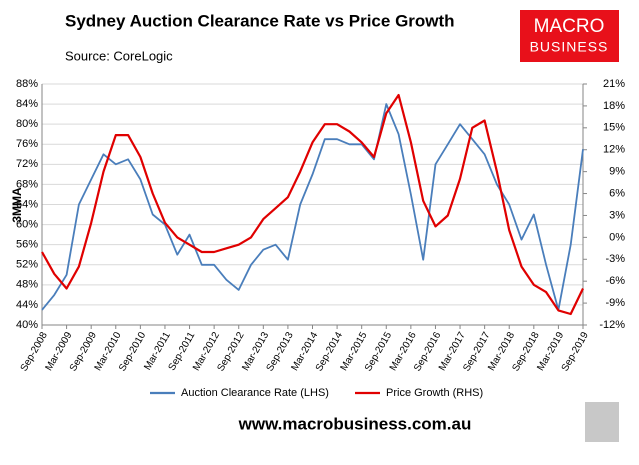 Image resolution: width=639 pixels, height=465 pixels. I want to click on logo-icon, so click(602, 422).